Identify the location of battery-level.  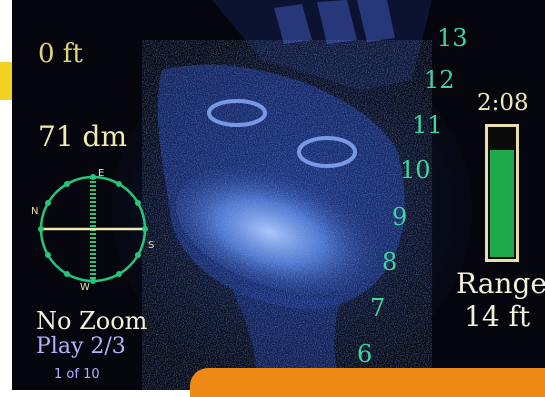
(502, 203).